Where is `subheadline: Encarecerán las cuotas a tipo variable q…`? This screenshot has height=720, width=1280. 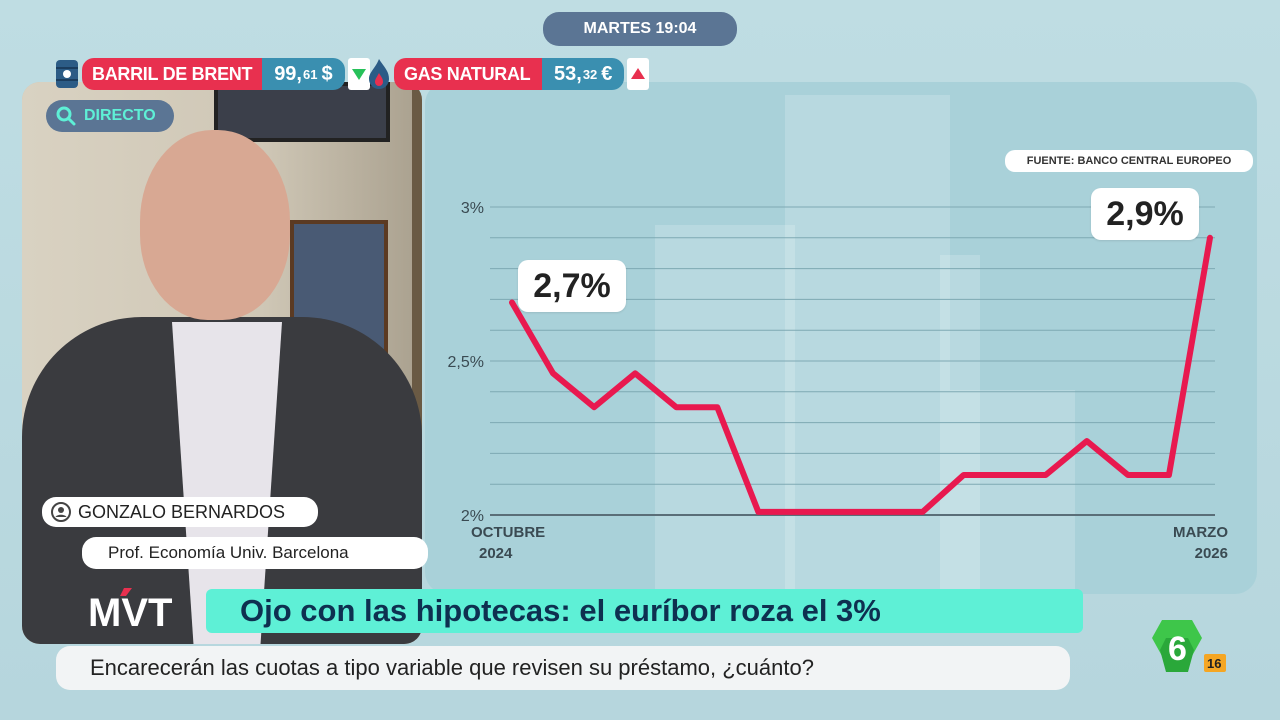
subheadline: Encarecerán las cuotas a tipo variable q… is located at coordinates (563, 668).